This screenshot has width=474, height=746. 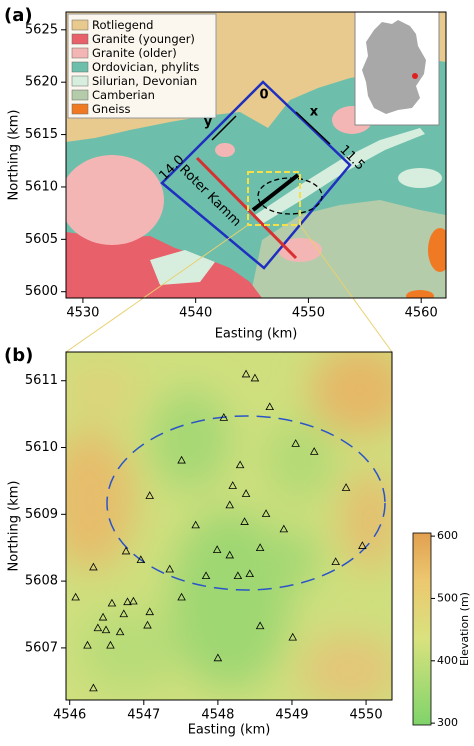 What do you see at coordinates (41, 581) in the screenshot?
I see `y-tick-label: 5608` at bounding box center [41, 581].